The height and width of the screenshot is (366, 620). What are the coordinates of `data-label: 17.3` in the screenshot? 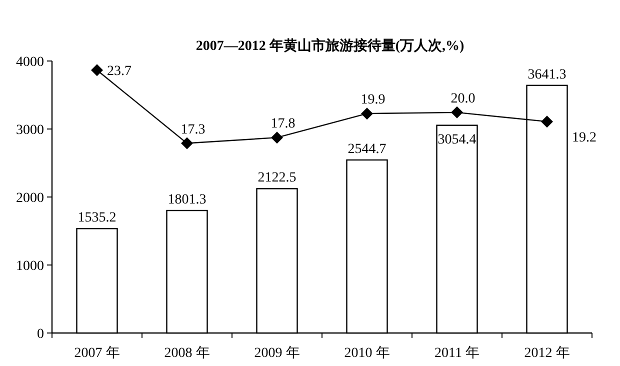 It's located at (193, 130).